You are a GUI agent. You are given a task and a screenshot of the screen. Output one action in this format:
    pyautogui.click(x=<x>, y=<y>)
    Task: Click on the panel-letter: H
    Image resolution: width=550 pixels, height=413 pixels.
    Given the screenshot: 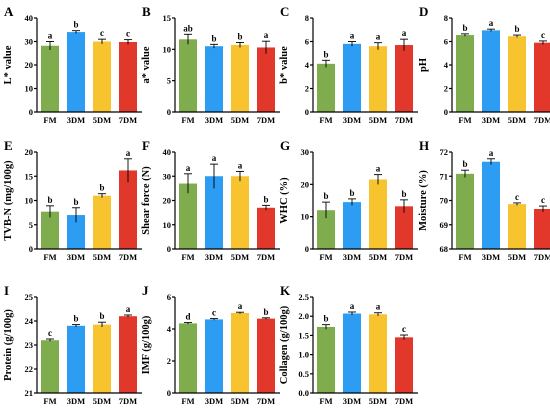 What is the action you would take?
    pyautogui.click(x=424, y=145)
    